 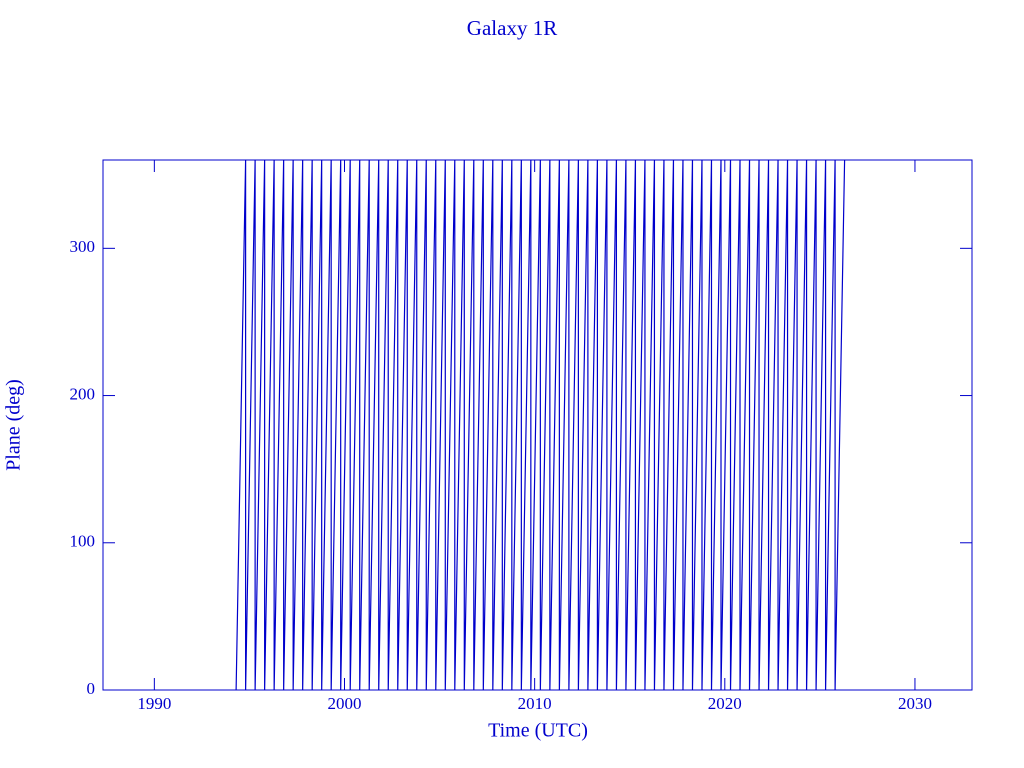 I want to click on x-tick-label: 2000, so click(x=344, y=703).